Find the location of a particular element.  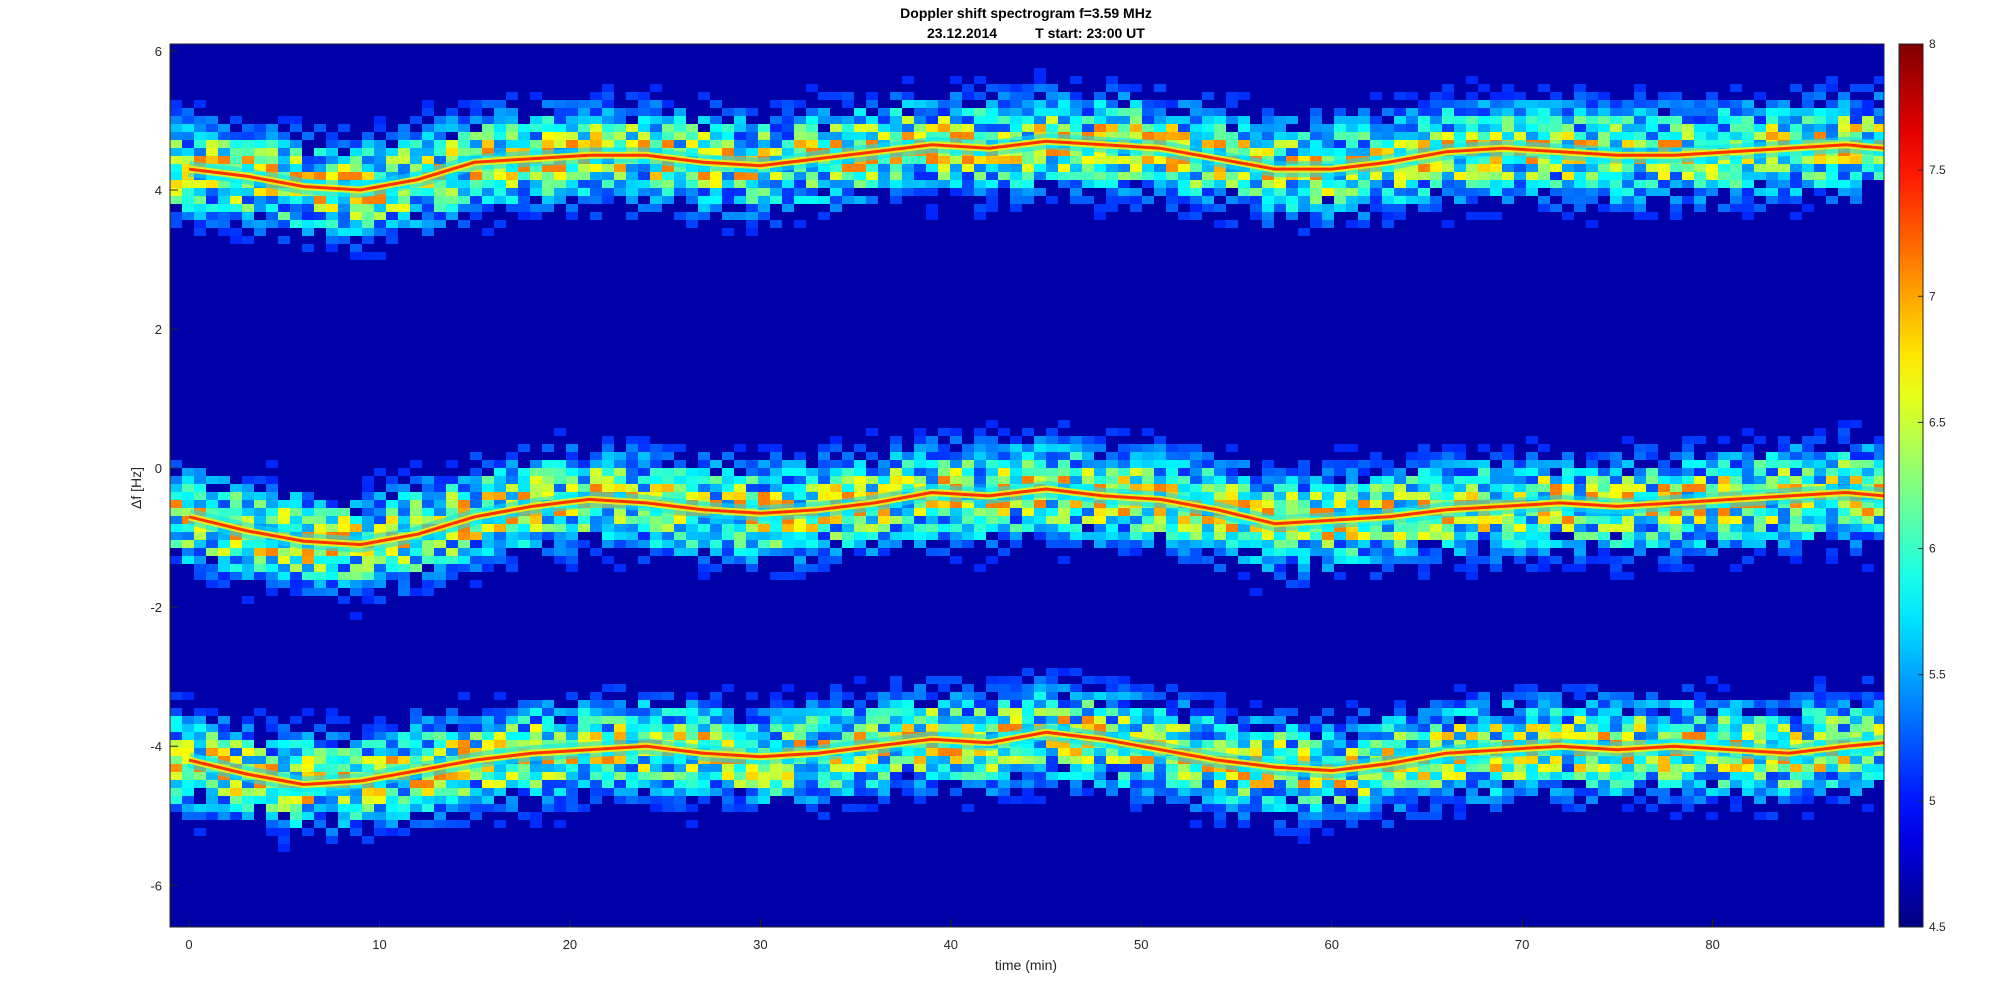

spectrogram-cell-1914 is located at coordinates (752, 200).